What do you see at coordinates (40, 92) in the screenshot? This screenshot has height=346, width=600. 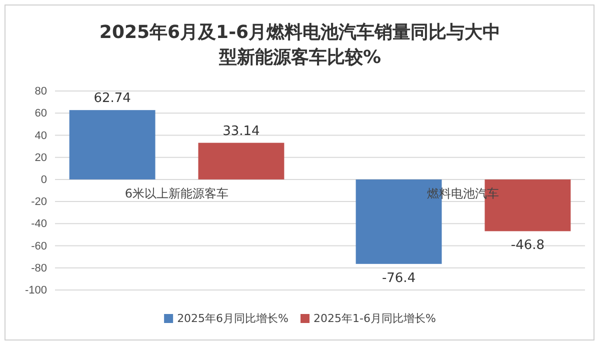 I see `y-tick-label: 80` at bounding box center [40, 92].